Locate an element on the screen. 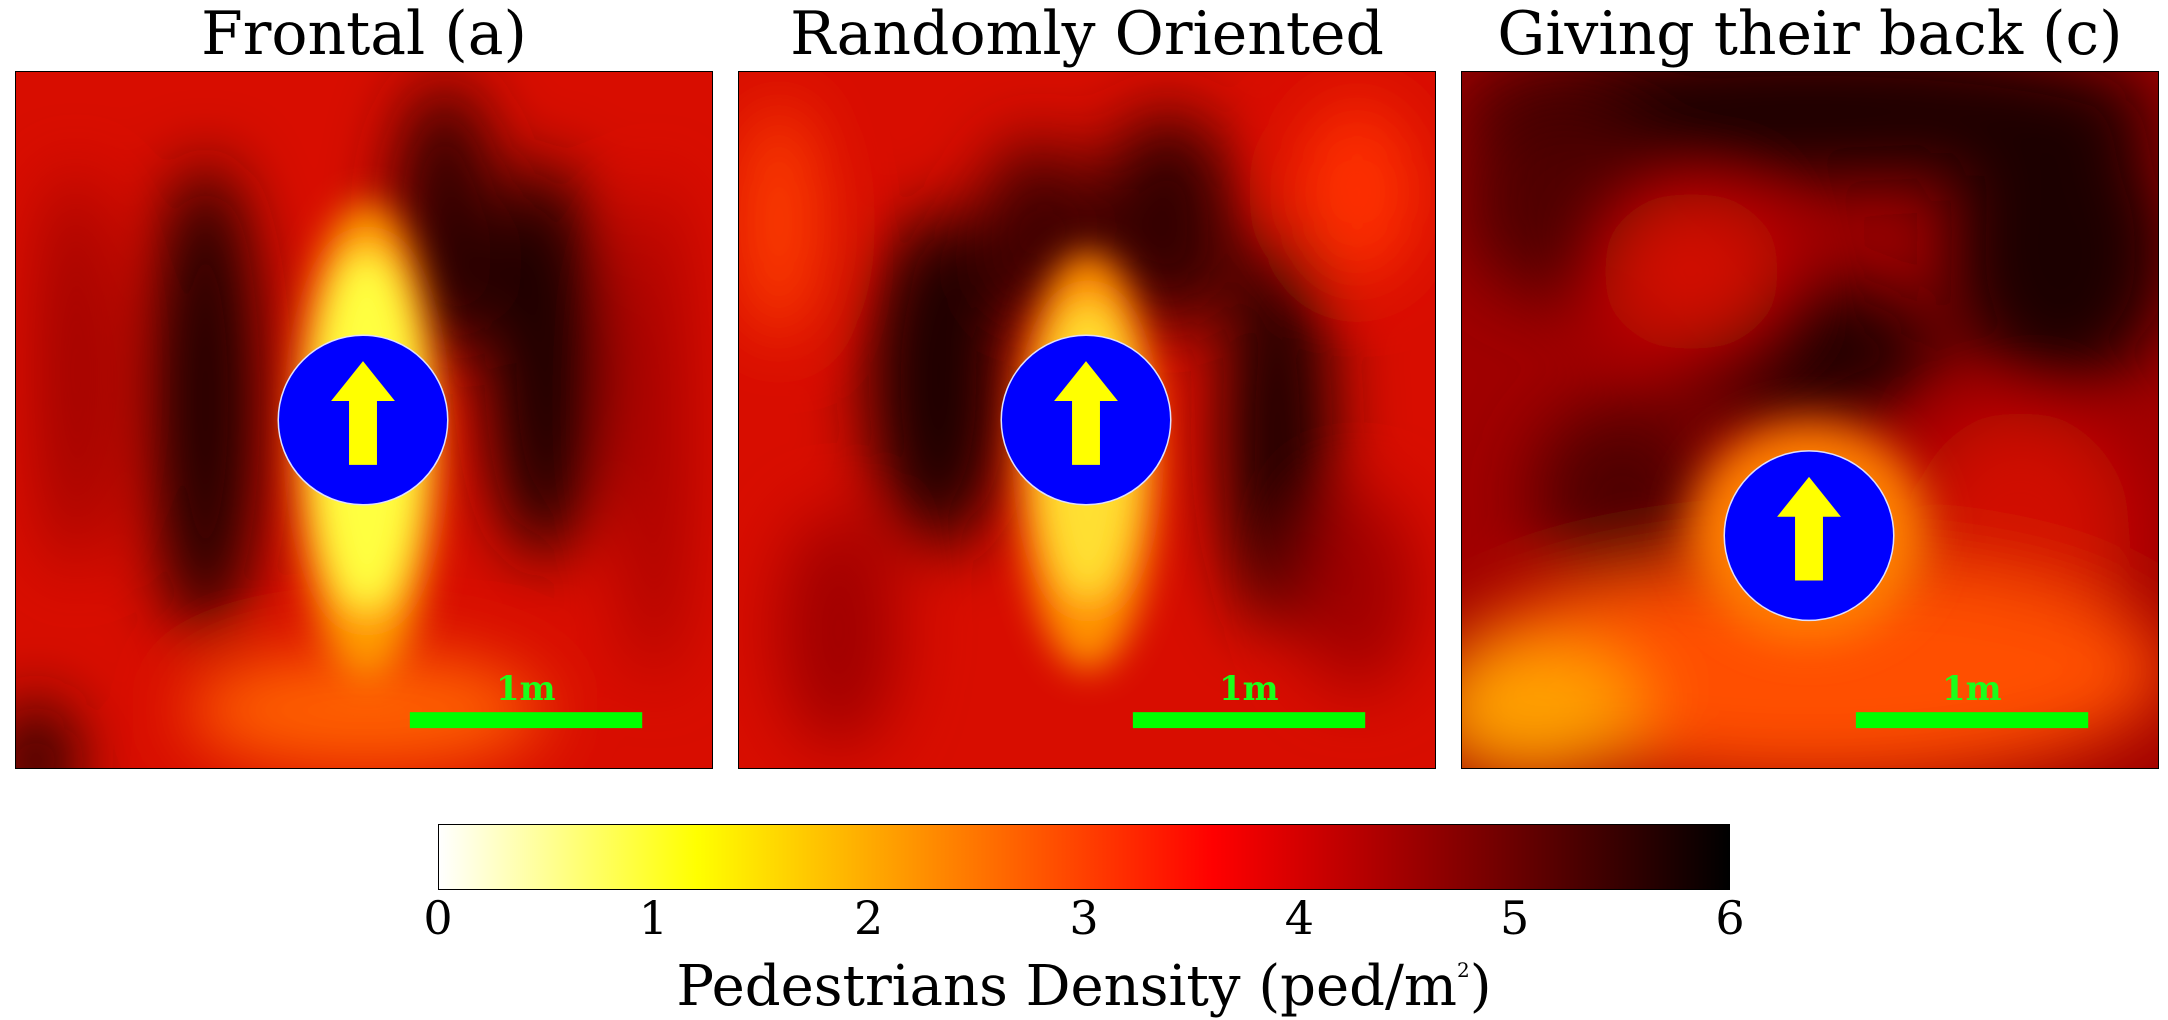 Image resolution: width=2168 pixels, height=1020 pixels. scale-bar-label-b: 1m is located at coordinates (1249, 689).